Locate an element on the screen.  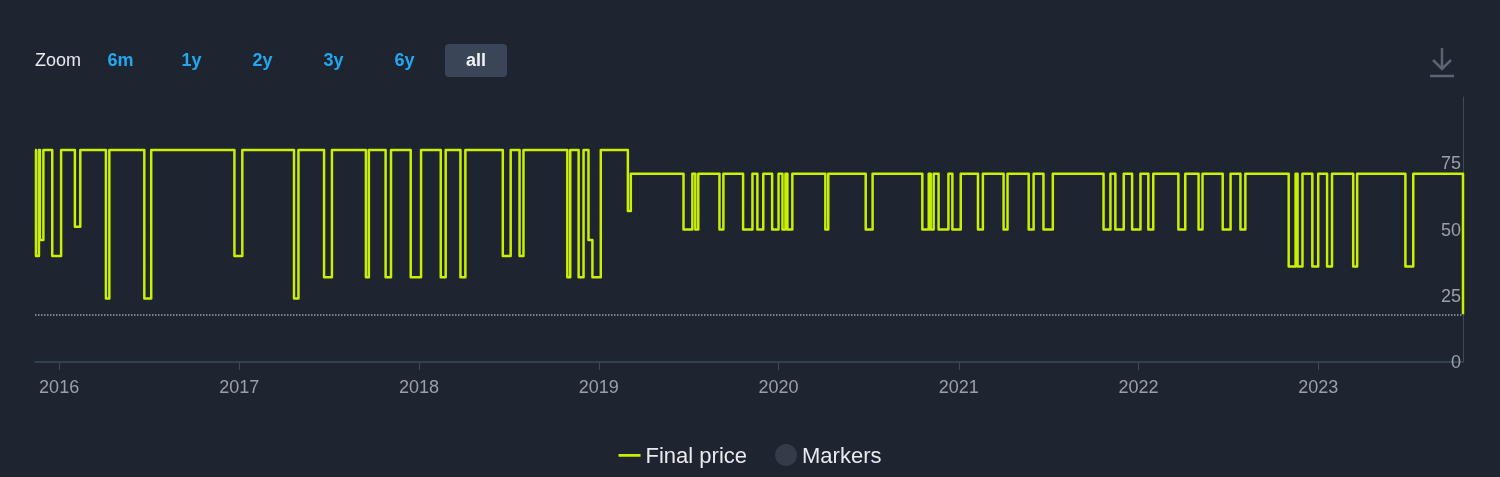
x-tick-label: 2023 is located at coordinates (1318, 387).